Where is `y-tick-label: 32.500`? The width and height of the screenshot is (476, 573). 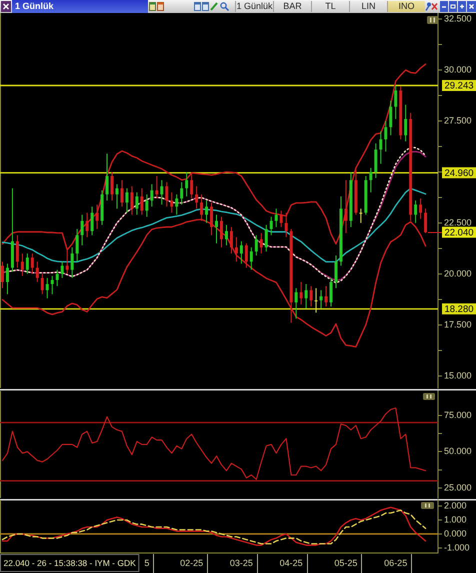
y-tick-label: 32.500 is located at coordinates (458, 19).